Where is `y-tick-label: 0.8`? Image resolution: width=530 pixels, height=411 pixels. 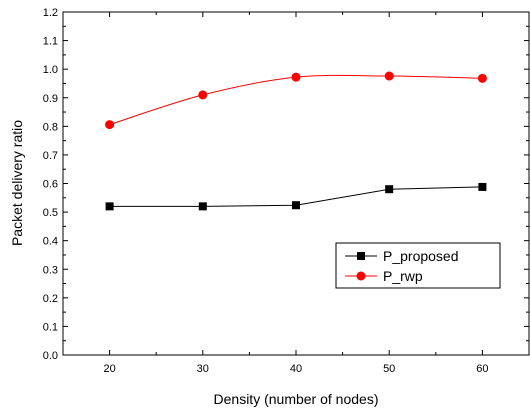
y-tick-label: 0.8 is located at coordinates (50, 127).